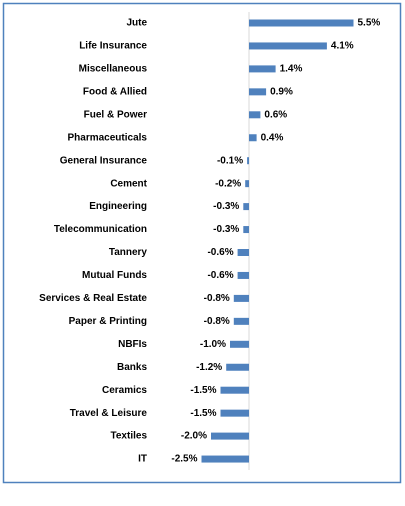  Describe the element at coordinates (115, 114) in the screenshot. I see `category-label: Fuel & Power` at that location.